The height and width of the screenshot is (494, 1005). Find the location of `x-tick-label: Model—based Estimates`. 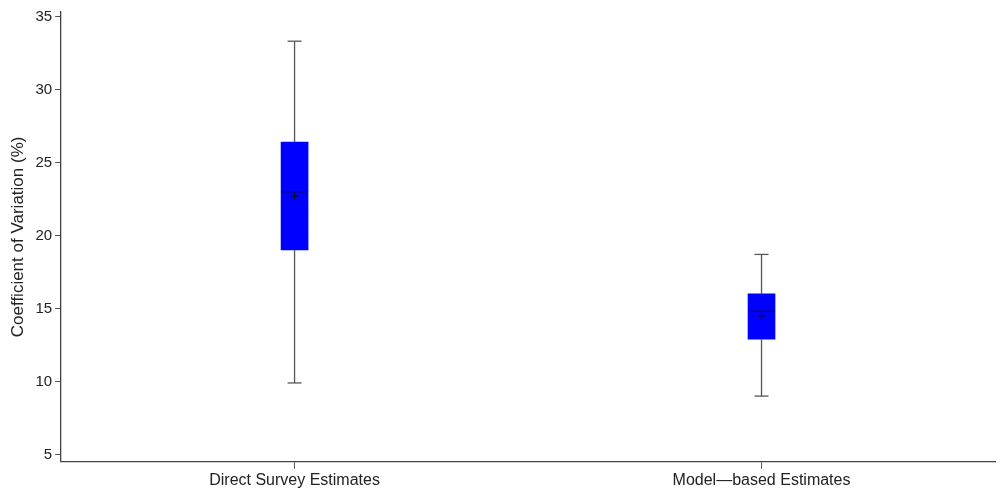

x-tick-label: Model—based Estimates is located at coordinates (761, 479).